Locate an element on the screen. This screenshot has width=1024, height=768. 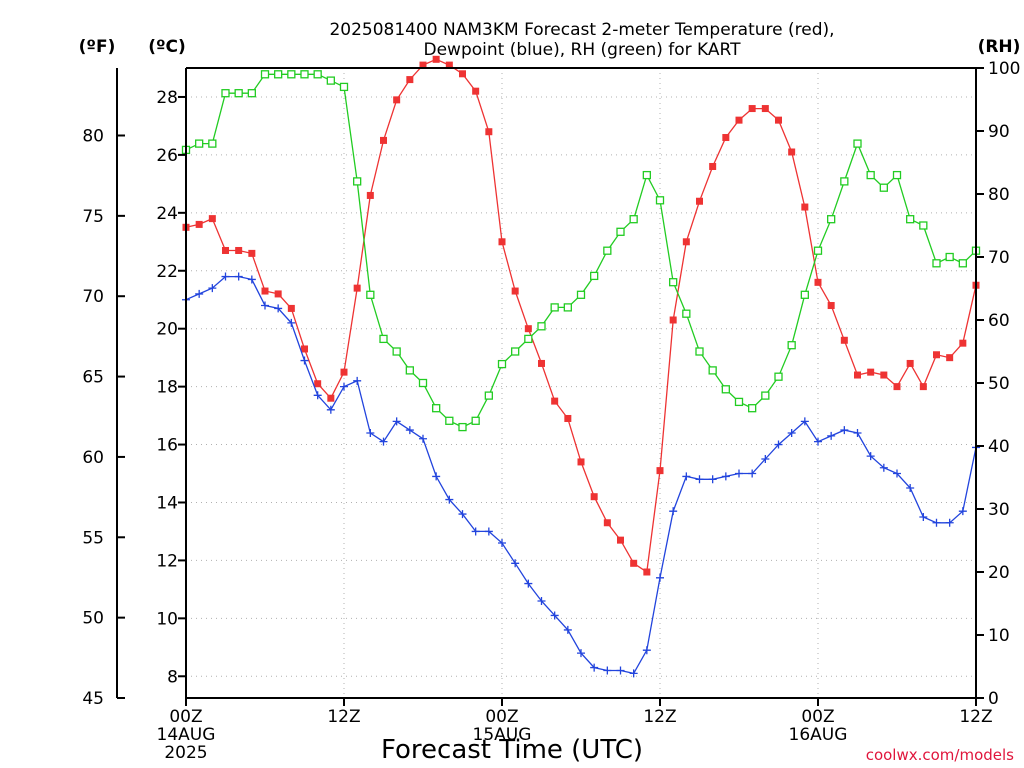
celsius-tick-label: 14 is located at coordinates (167, 503).